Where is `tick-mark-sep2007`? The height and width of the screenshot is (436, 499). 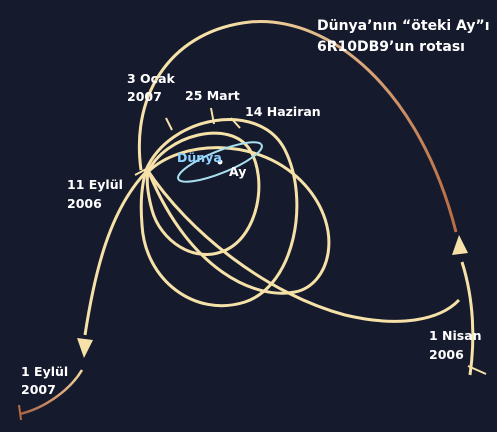
tick-mark-sep2007 is located at coordinates (20, 412).